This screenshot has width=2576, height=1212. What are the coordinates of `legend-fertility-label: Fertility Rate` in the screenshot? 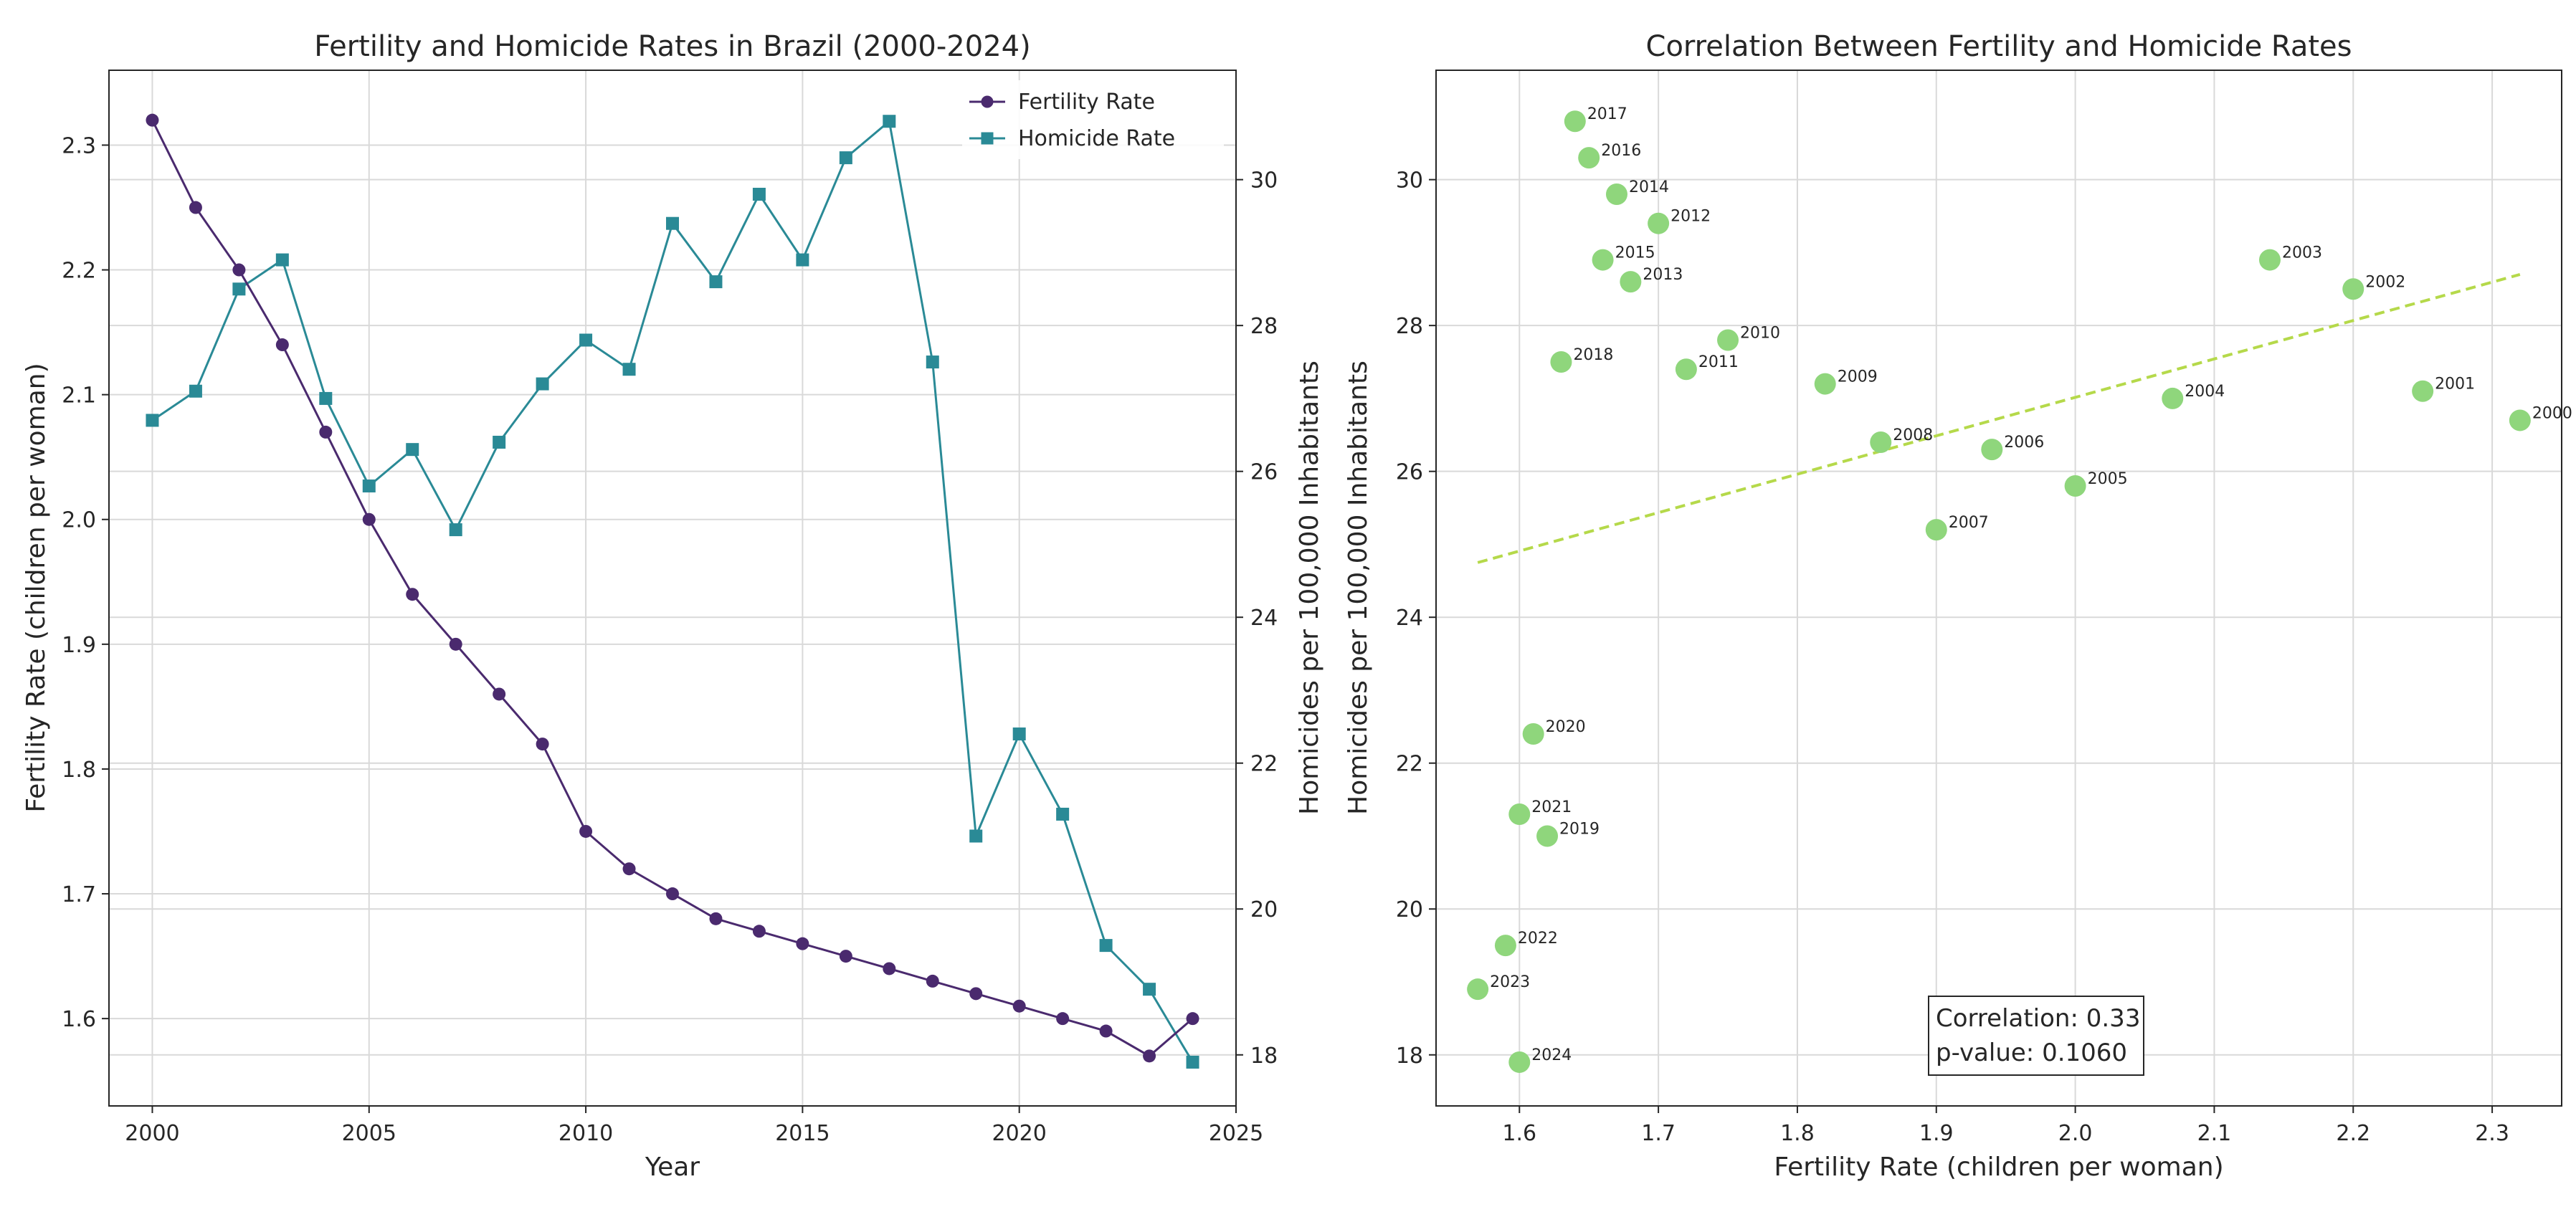 It's located at (1087, 102).